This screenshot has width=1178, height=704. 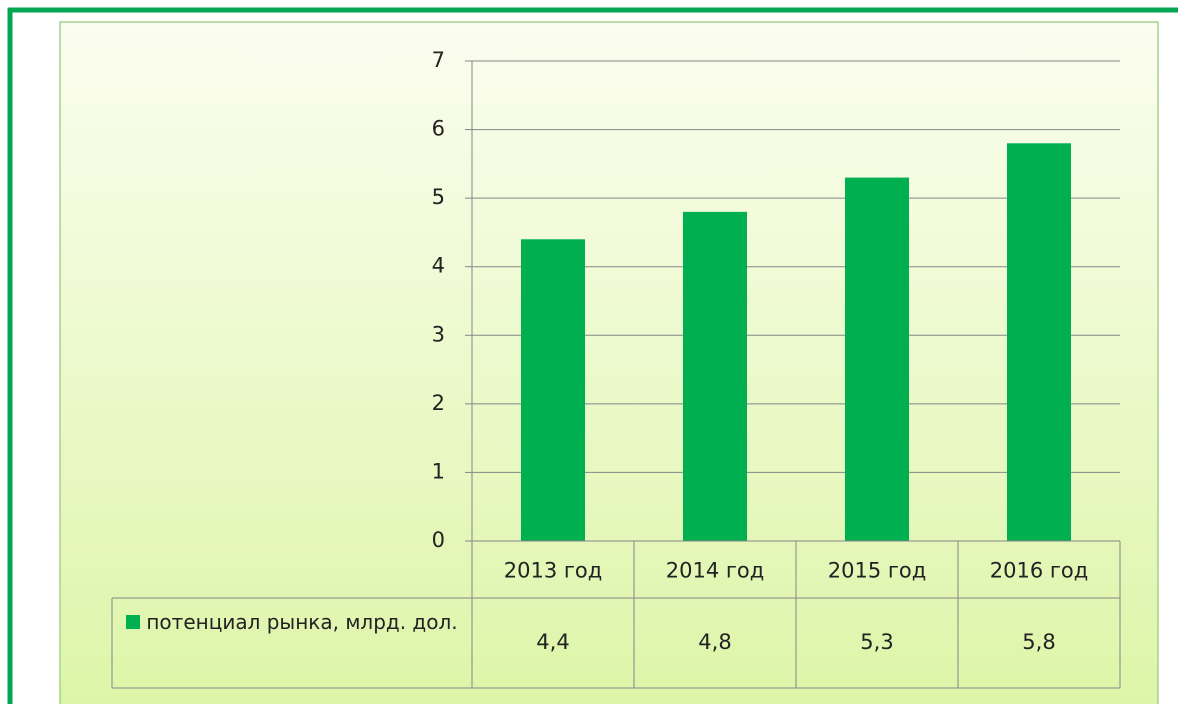 I want to click on y-tick-label: 2, so click(x=438, y=403).